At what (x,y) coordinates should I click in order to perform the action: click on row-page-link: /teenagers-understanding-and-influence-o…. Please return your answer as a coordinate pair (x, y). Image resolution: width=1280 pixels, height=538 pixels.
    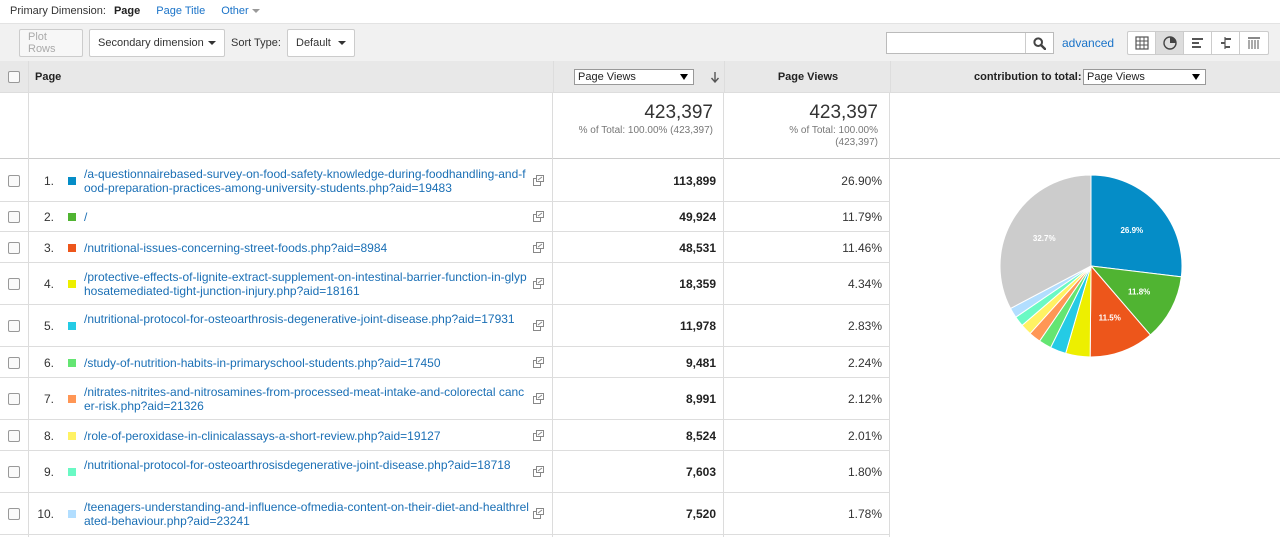
    Looking at the image, I should click on (306, 514).